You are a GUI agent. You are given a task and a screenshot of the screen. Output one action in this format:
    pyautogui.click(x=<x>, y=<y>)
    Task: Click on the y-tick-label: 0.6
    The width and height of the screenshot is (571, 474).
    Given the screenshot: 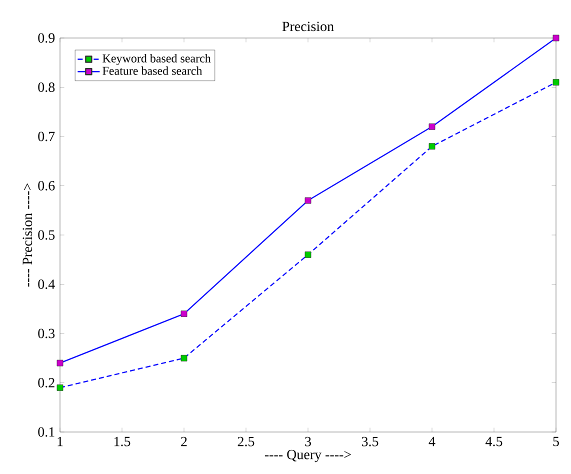 What is the action you would take?
    pyautogui.click(x=46, y=185)
    